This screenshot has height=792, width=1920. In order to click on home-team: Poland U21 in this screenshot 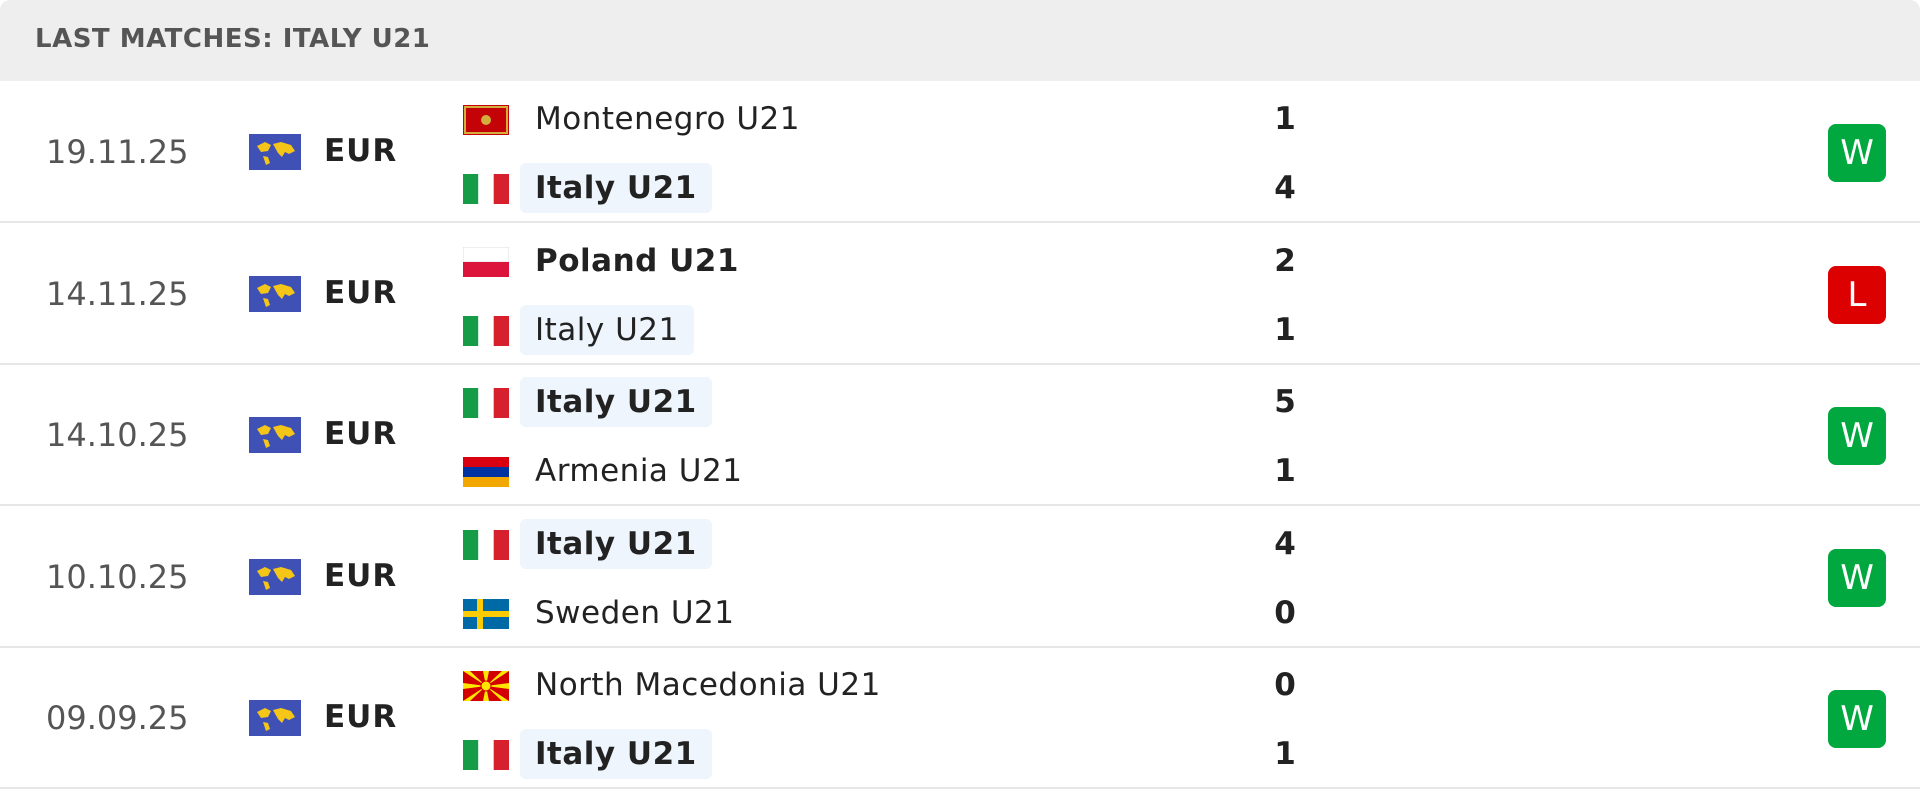, I will do `click(637, 260)`.